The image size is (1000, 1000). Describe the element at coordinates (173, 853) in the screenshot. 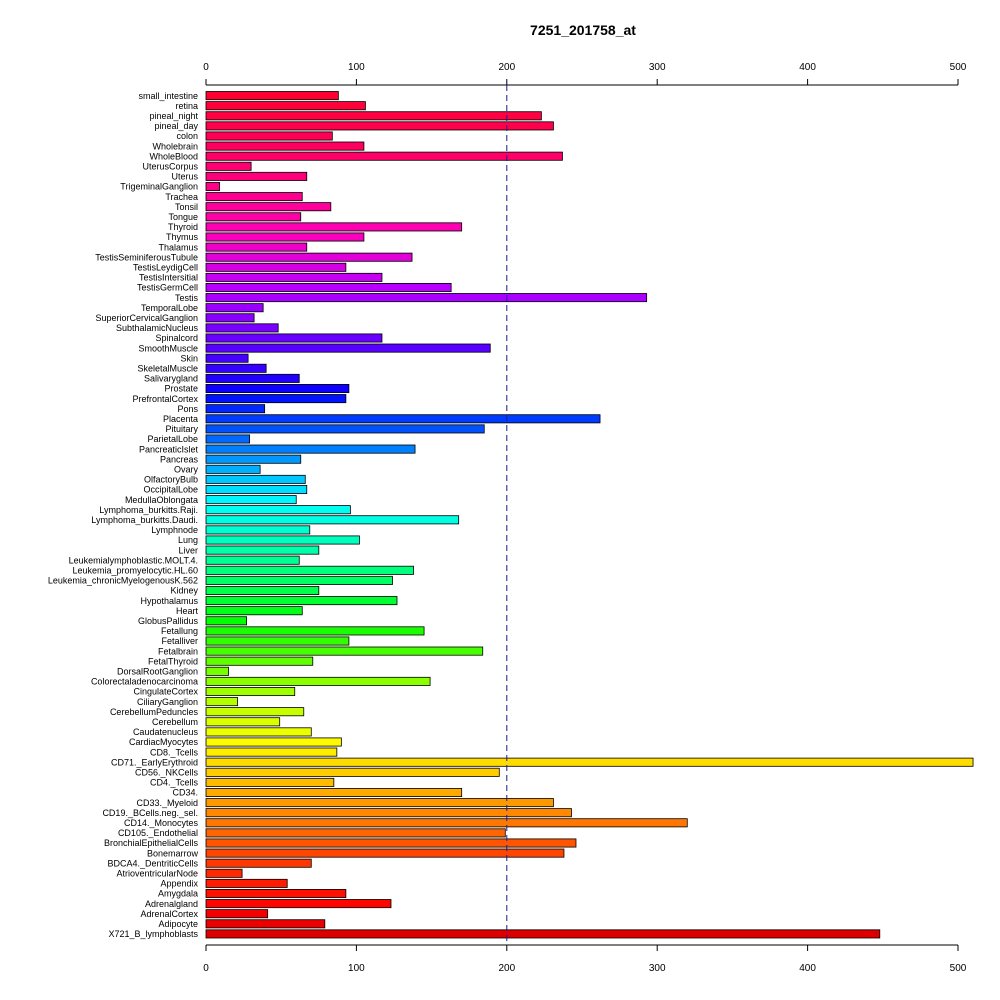

I see `category-label: Bonemarrow` at that location.